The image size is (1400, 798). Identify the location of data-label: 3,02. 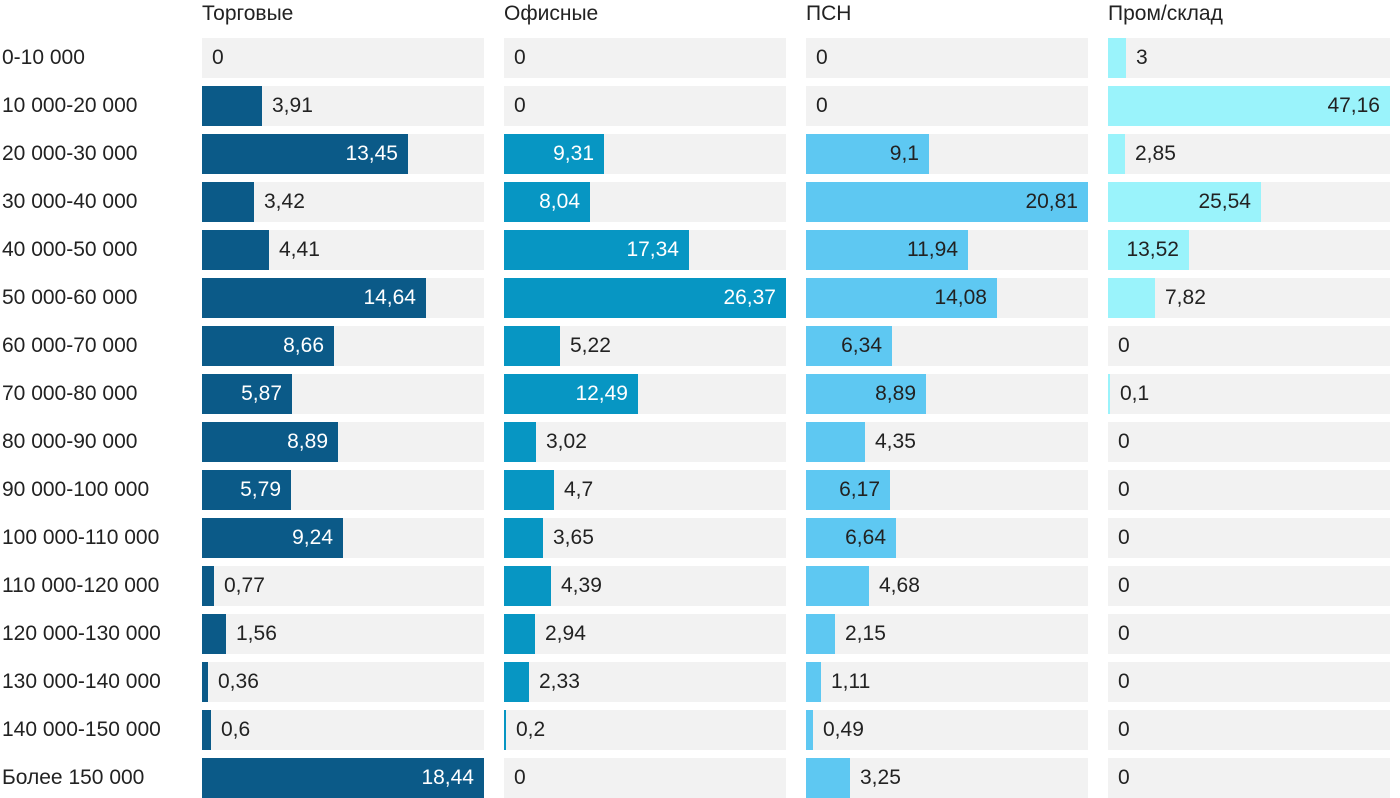
(566, 441).